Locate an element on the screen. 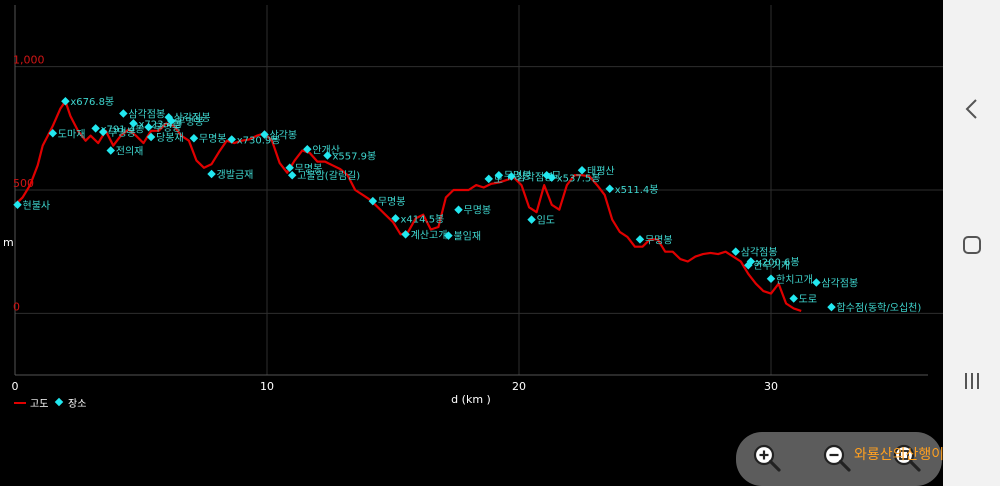 Image resolution: width=1000 pixels, height=486 pixels. place-label: 계산고개 is located at coordinates (429, 235).